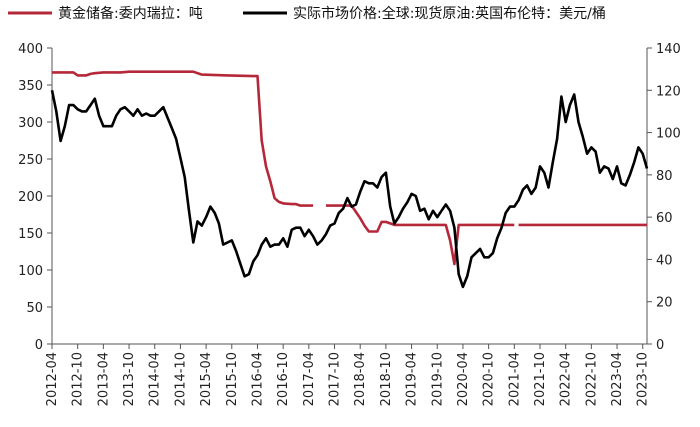 The image size is (700, 427). Describe the element at coordinates (78, 379) in the screenshot. I see `x-tick-label: 2012-10` at that location.